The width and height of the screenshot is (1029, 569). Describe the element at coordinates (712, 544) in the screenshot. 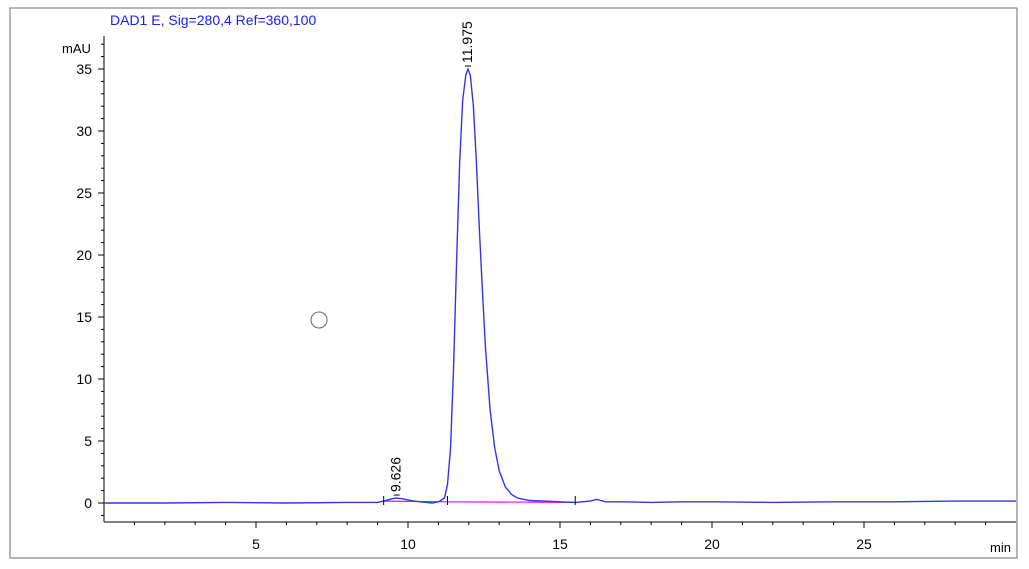

I see `x-tick-label: 20` at that location.